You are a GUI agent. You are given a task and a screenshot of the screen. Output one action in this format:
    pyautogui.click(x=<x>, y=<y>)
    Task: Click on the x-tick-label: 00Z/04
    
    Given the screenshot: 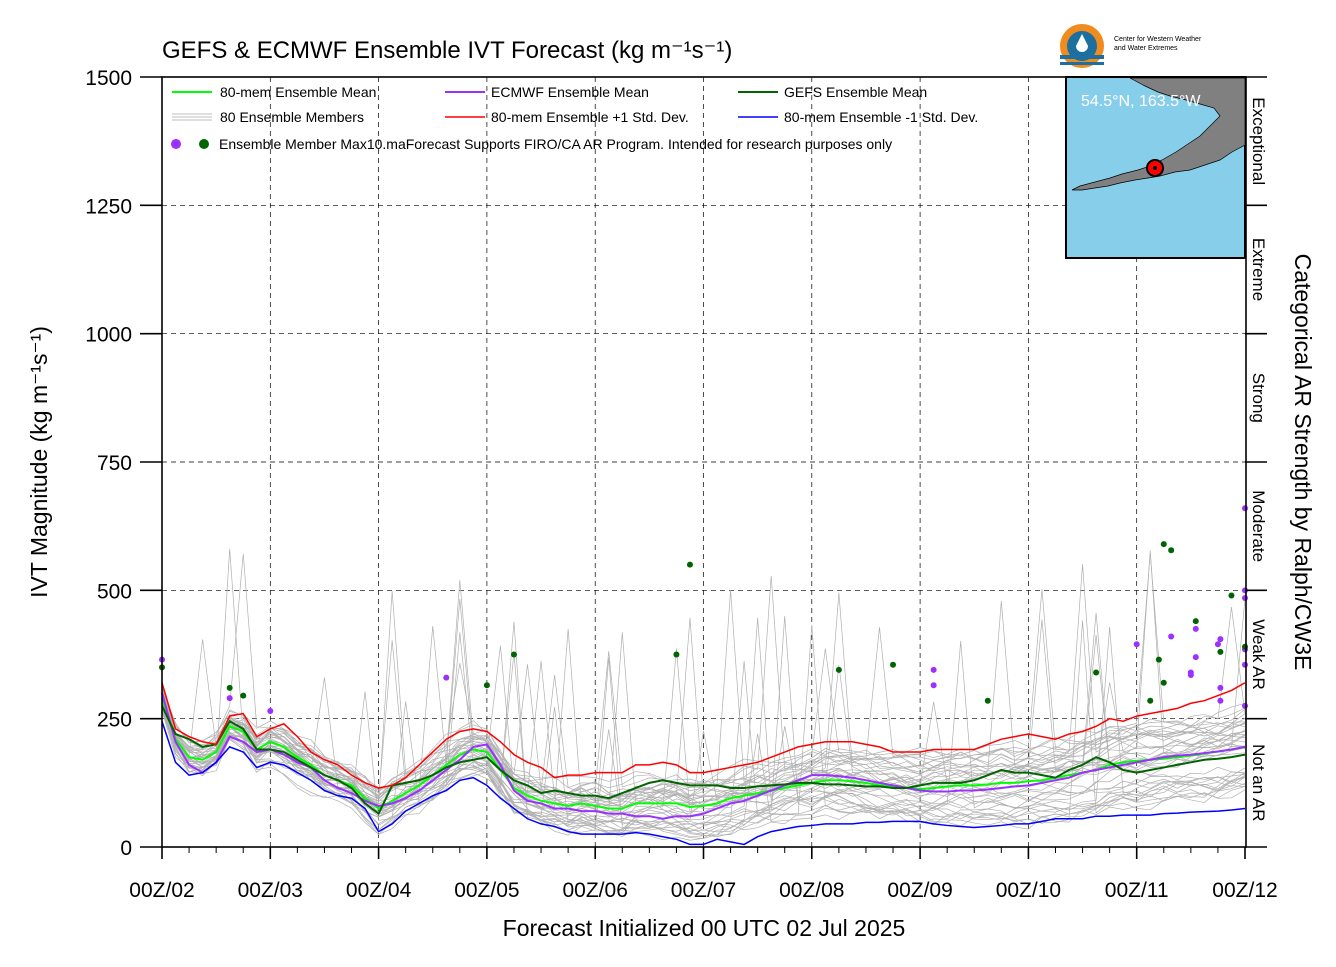 What is the action you would take?
    pyautogui.click(x=379, y=890)
    